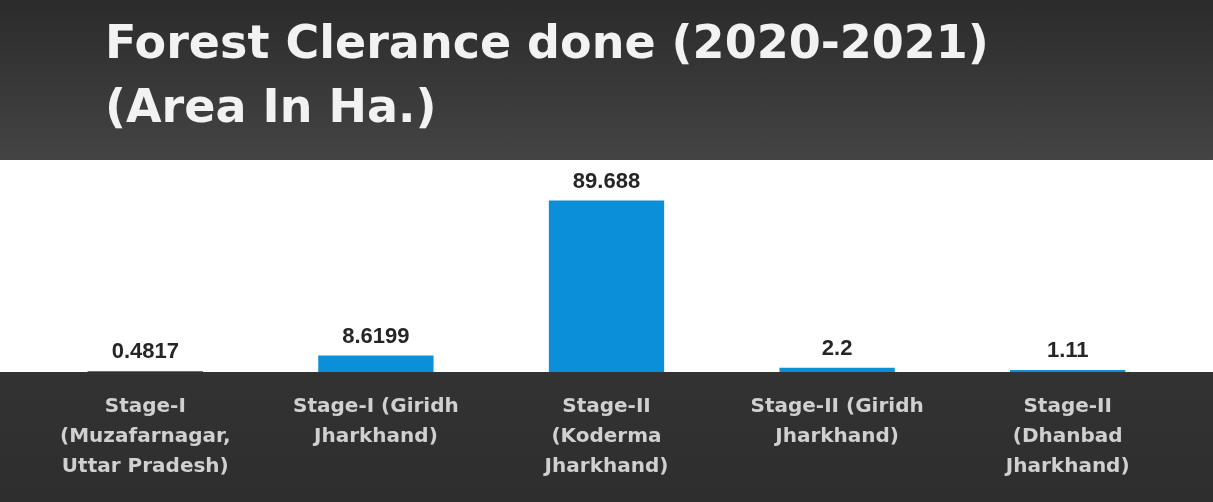 The image size is (1213, 502). Describe the element at coordinates (1066, 435) in the screenshot. I see `x-tick-label: Stage-II (Dhanbad Jharkhand)` at that location.